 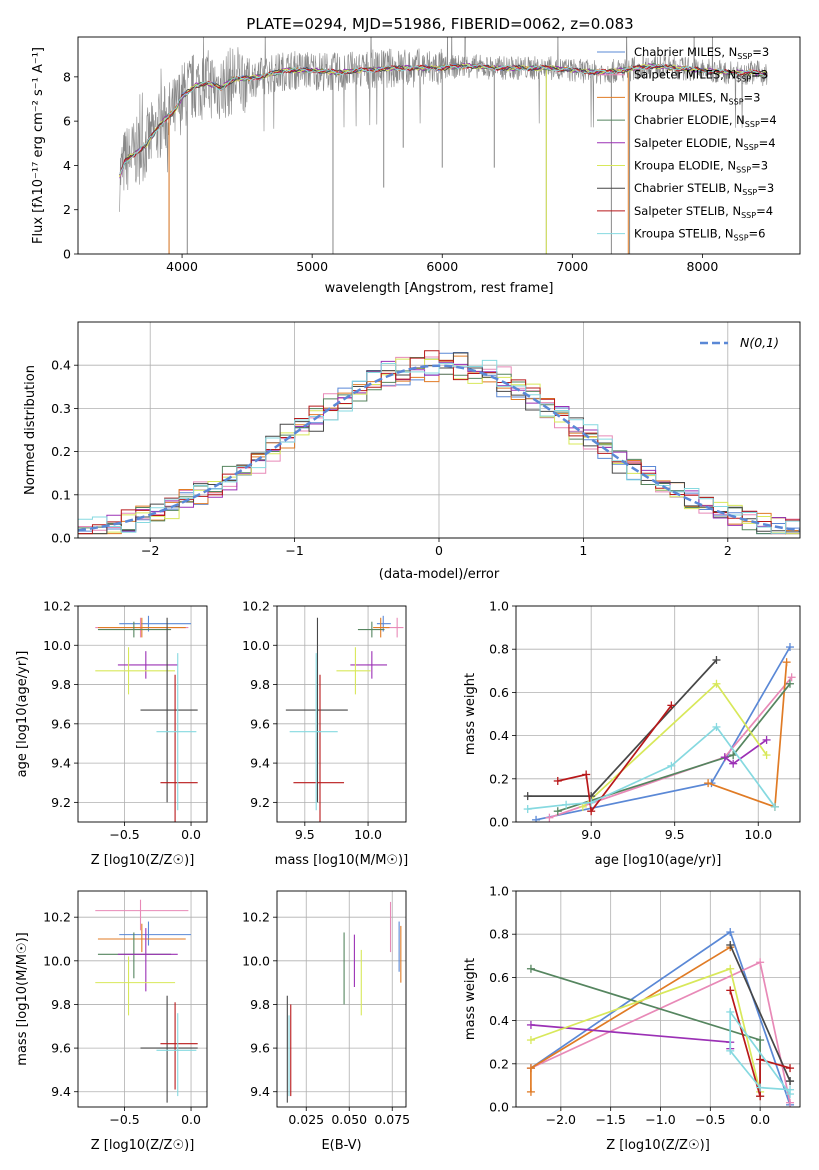 I want to click on y-tick-label: 4, so click(x=67, y=165).